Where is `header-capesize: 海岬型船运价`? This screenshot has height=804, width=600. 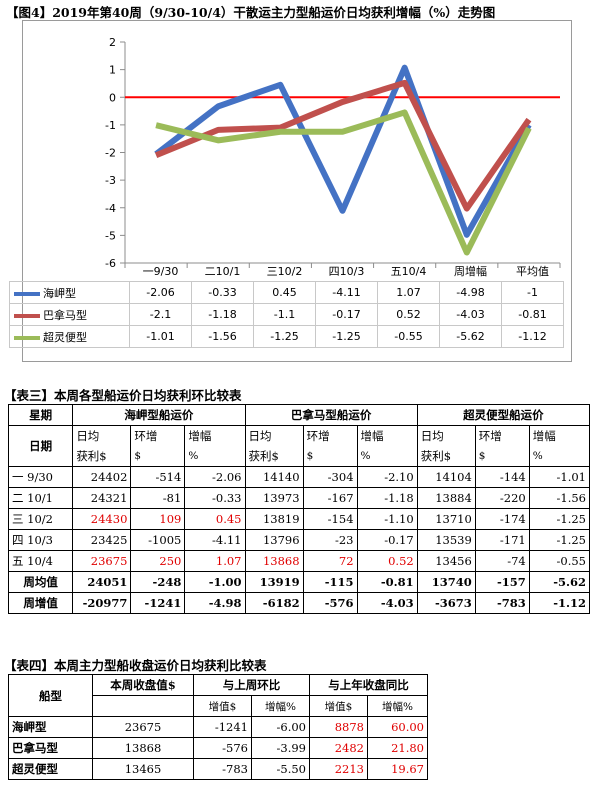 header-capesize: 海岬型船运价 is located at coordinates (159, 415).